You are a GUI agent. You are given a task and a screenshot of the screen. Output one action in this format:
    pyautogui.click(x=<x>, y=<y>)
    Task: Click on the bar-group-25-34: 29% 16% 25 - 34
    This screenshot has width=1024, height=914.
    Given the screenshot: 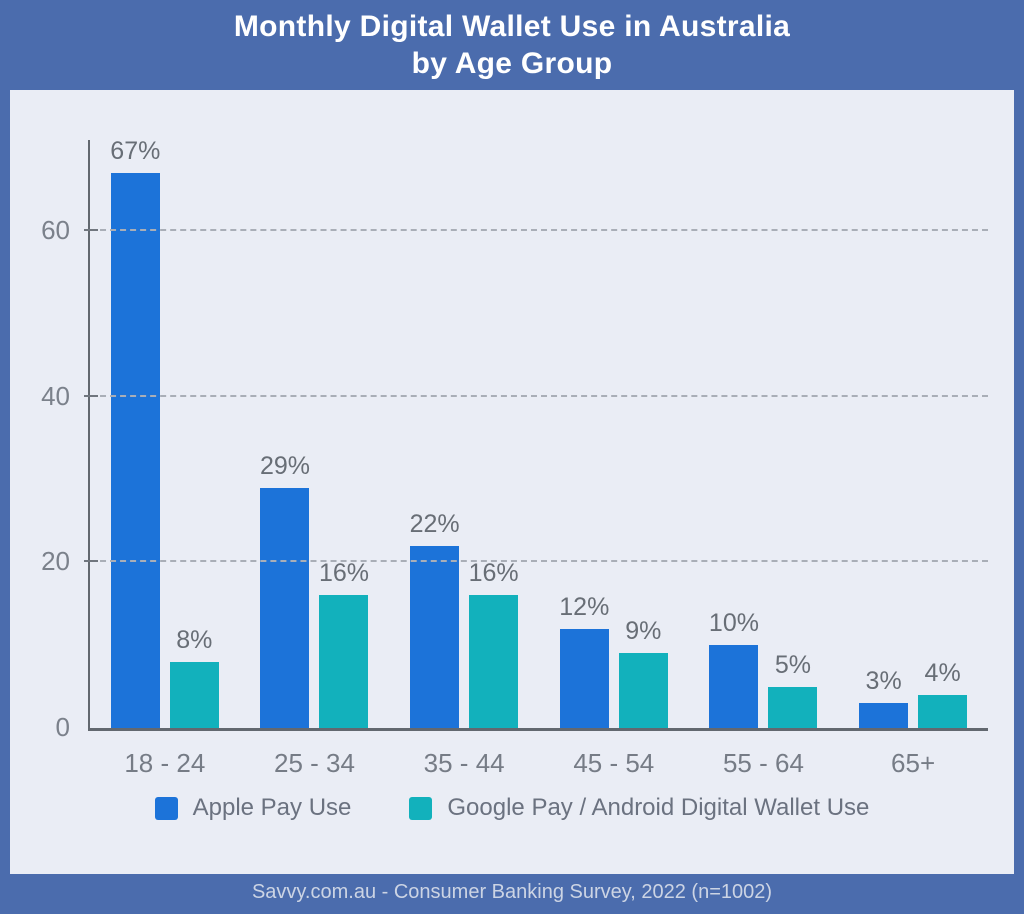 What is the action you would take?
    pyautogui.click(x=314, y=615)
    